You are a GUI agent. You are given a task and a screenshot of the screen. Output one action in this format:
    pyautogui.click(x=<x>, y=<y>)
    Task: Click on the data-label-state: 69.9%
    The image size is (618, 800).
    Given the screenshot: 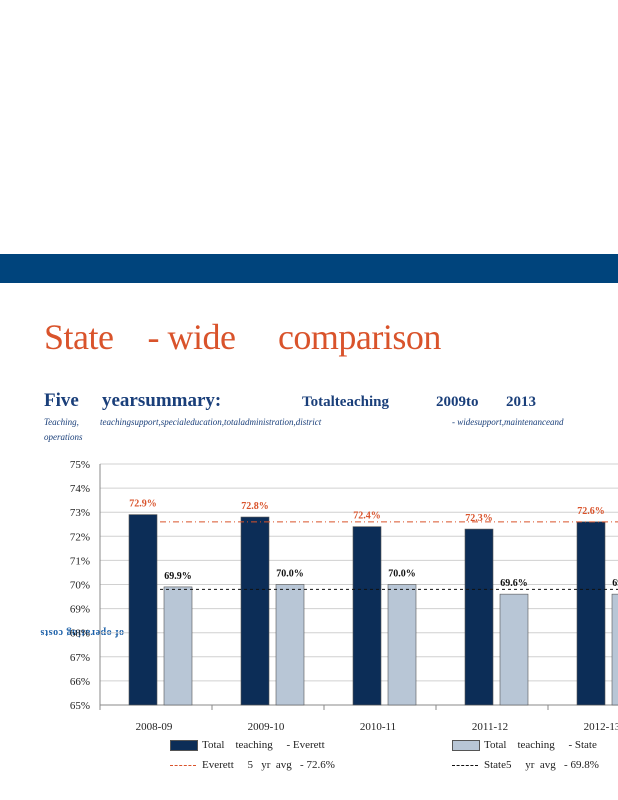 What is the action you would take?
    pyautogui.click(x=178, y=576)
    